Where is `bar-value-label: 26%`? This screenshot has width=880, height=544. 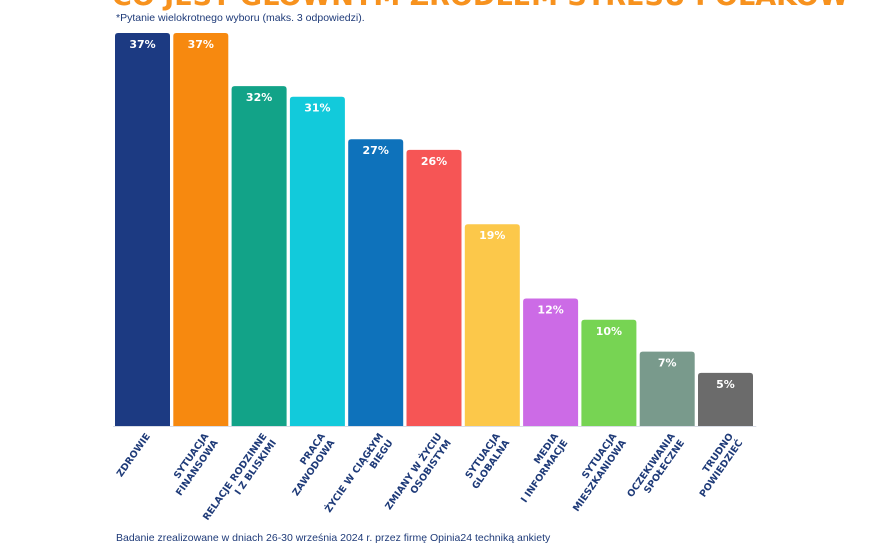 bar-value-label: 26% is located at coordinates (434, 161).